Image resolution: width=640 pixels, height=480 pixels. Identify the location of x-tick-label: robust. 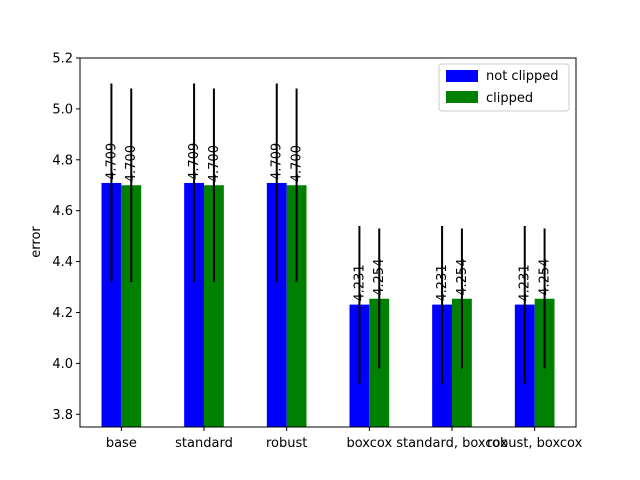
(286, 443).